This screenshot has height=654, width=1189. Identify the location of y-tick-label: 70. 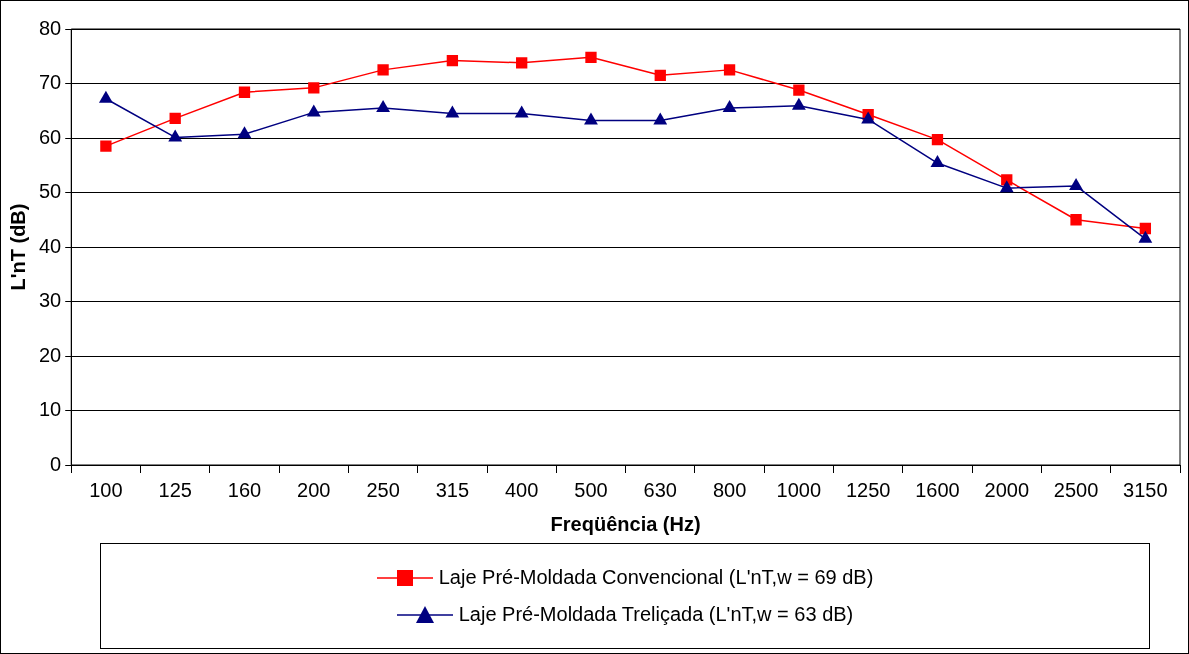
(50, 82).